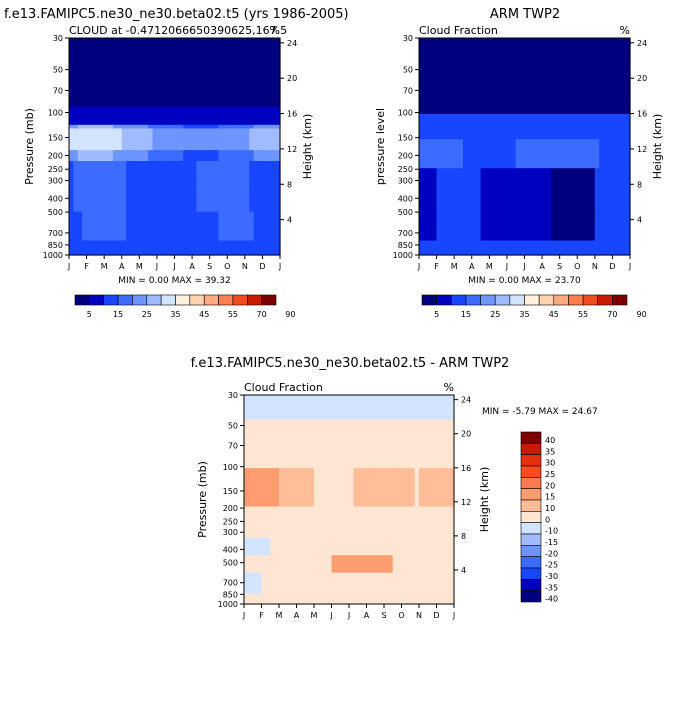 The height and width of the screenshot is (704, 700). I want to click on x-tick-label: J, so click(68, 266).